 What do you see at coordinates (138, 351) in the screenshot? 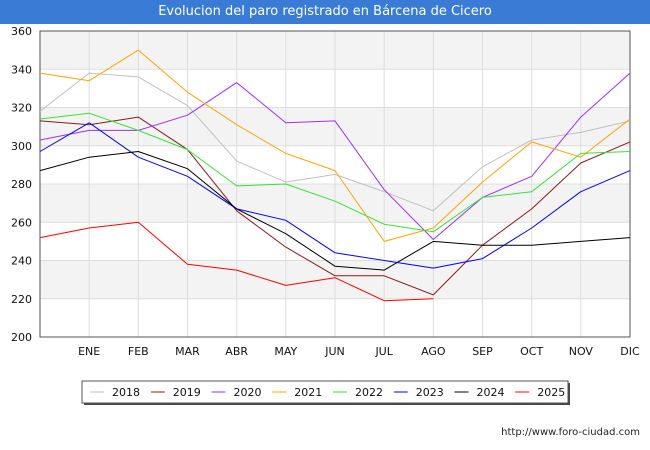
I see `x-tick-label: FEB` at bounding box center [138, 351].